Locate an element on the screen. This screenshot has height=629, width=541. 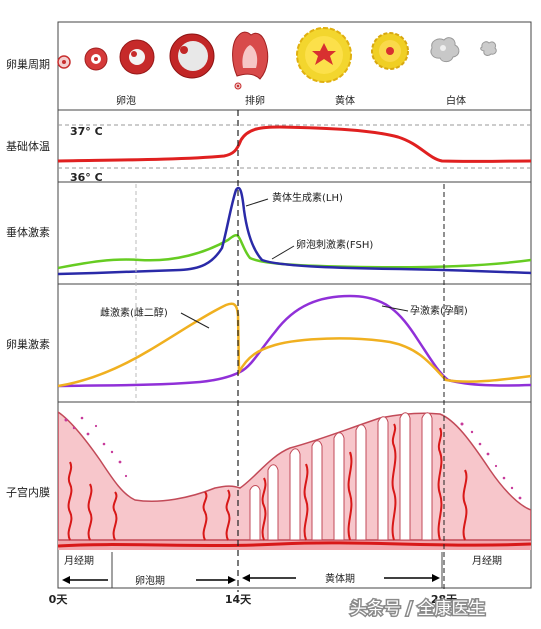
stage-label-corpus-albicans: 白体 is located at coordinates (456, 100).